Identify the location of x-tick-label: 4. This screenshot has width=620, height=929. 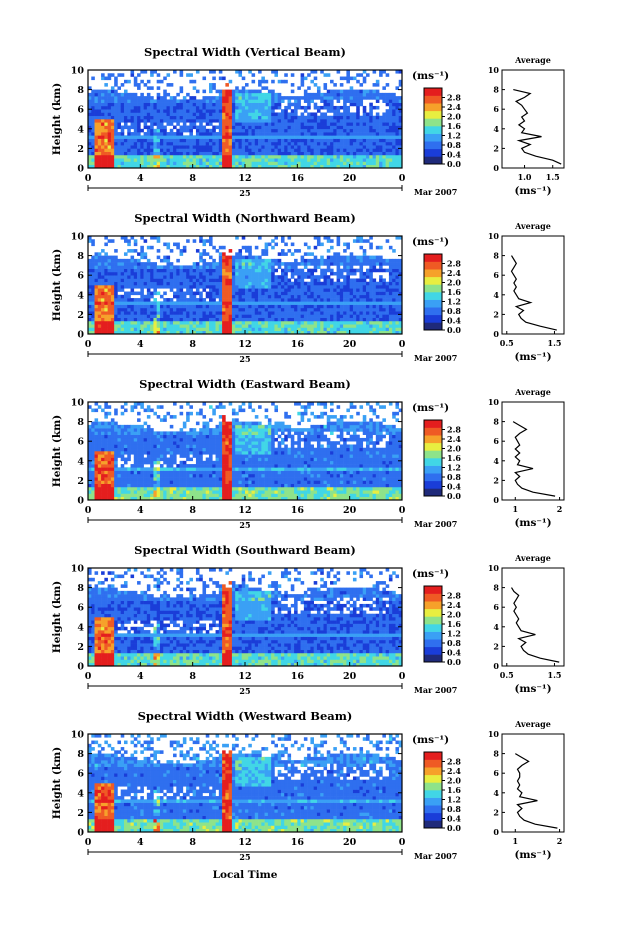
(140, 178).